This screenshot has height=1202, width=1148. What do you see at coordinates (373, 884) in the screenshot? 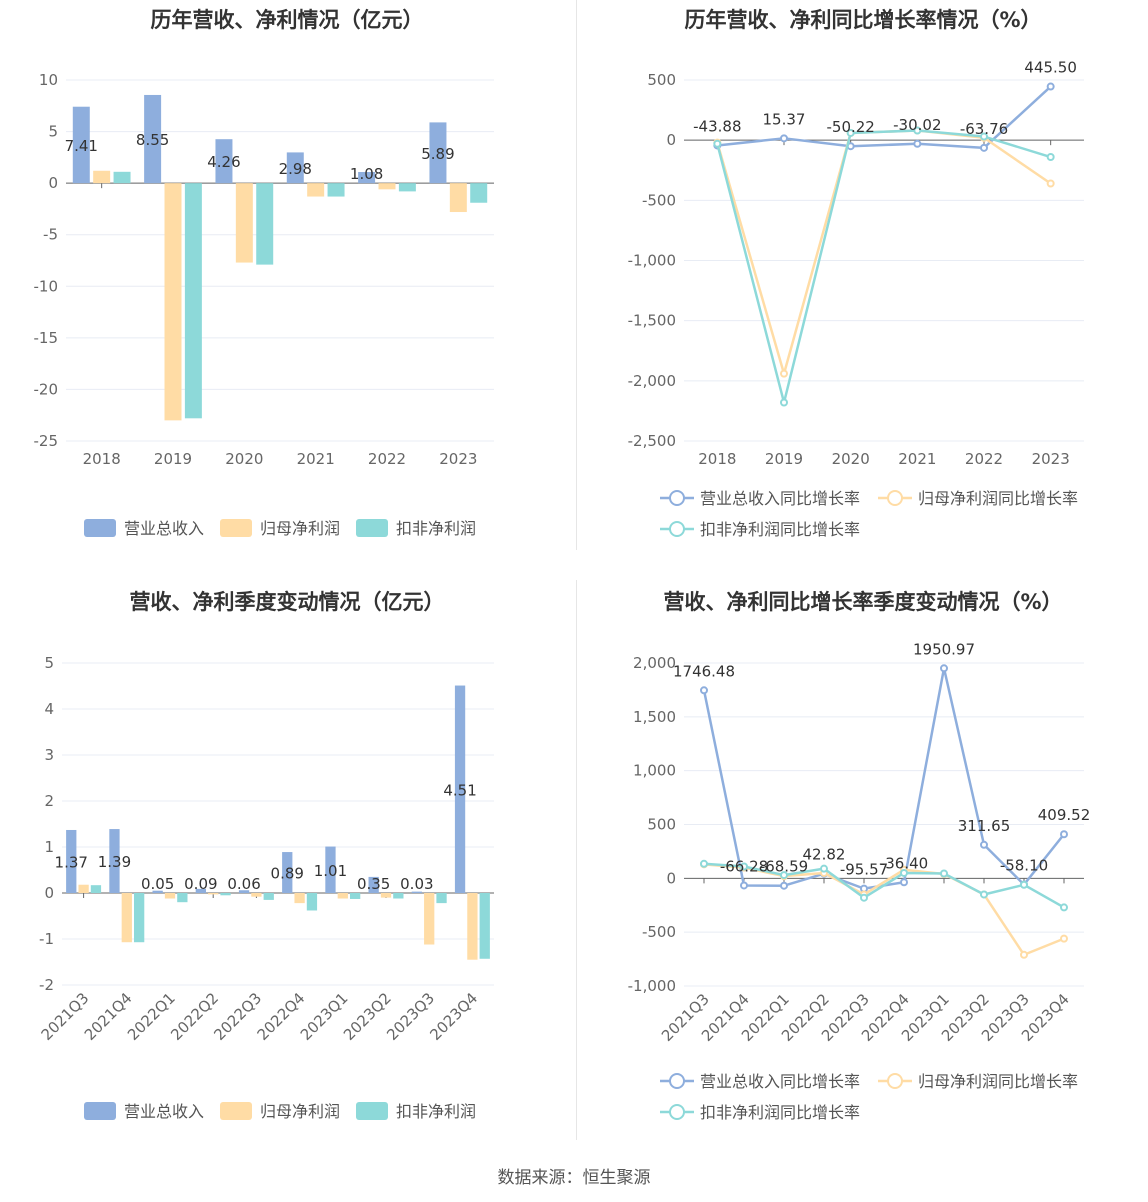
I see `bar-data-label: 0.35` at bounding box center [373, 884].